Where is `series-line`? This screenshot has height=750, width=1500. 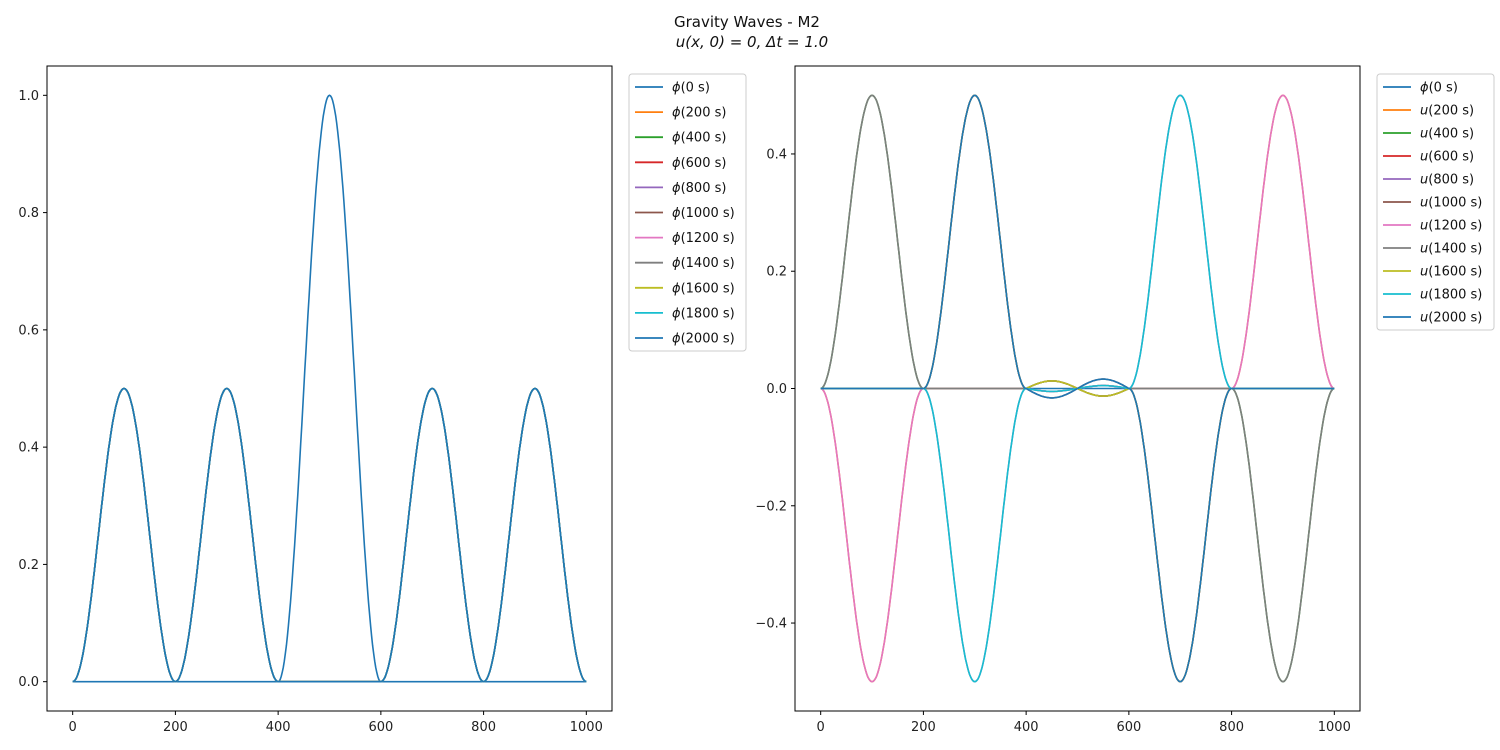
series-line is located at coordinates (329, 535).